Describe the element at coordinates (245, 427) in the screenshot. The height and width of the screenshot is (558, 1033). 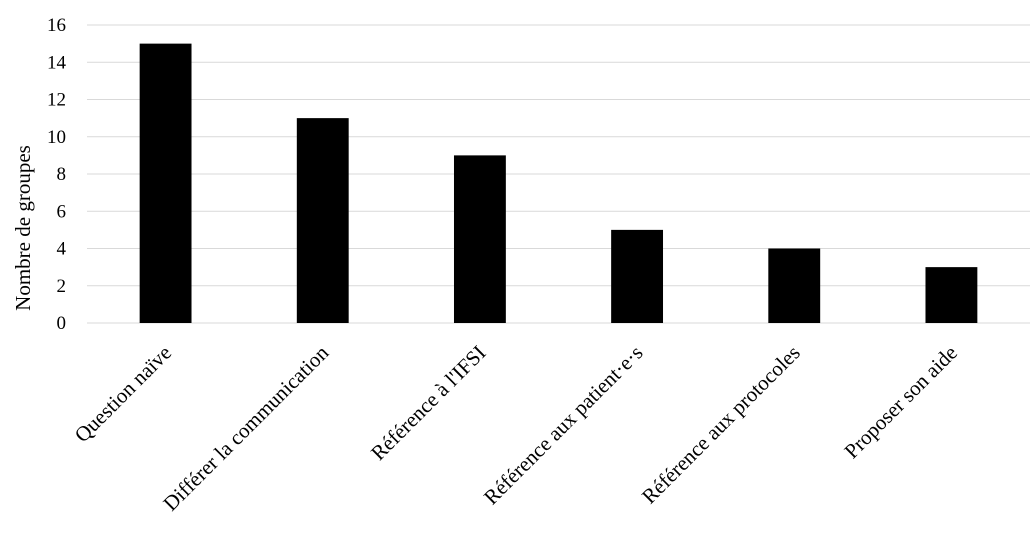
I see `x-category-label: Différer la communication` at that location.